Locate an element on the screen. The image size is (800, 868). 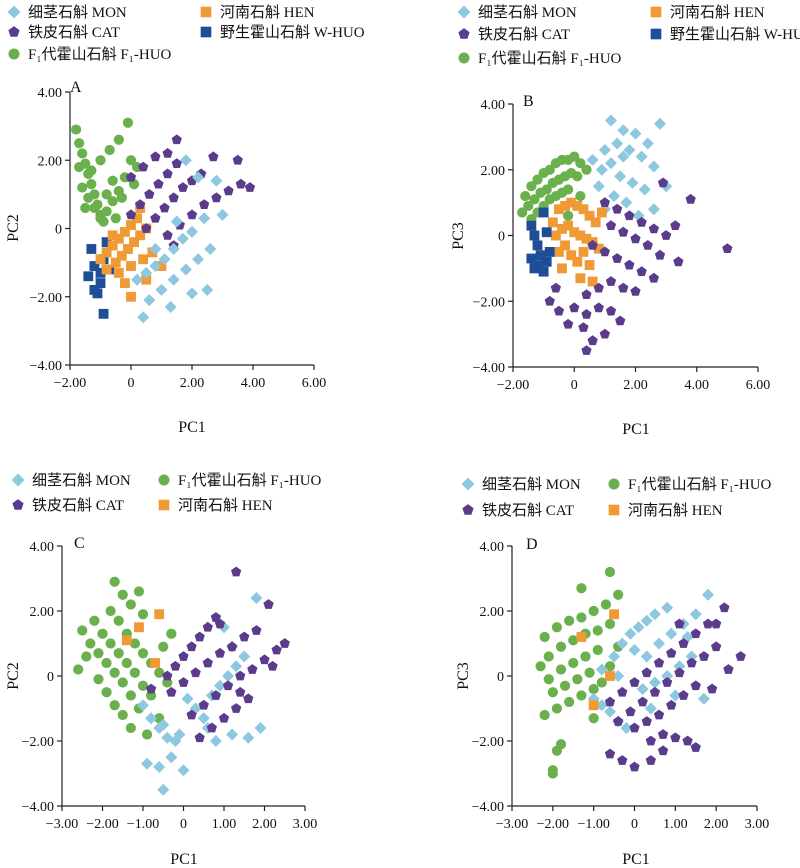
x-tick-label: −2.00 is located at coordinates (553, 824).